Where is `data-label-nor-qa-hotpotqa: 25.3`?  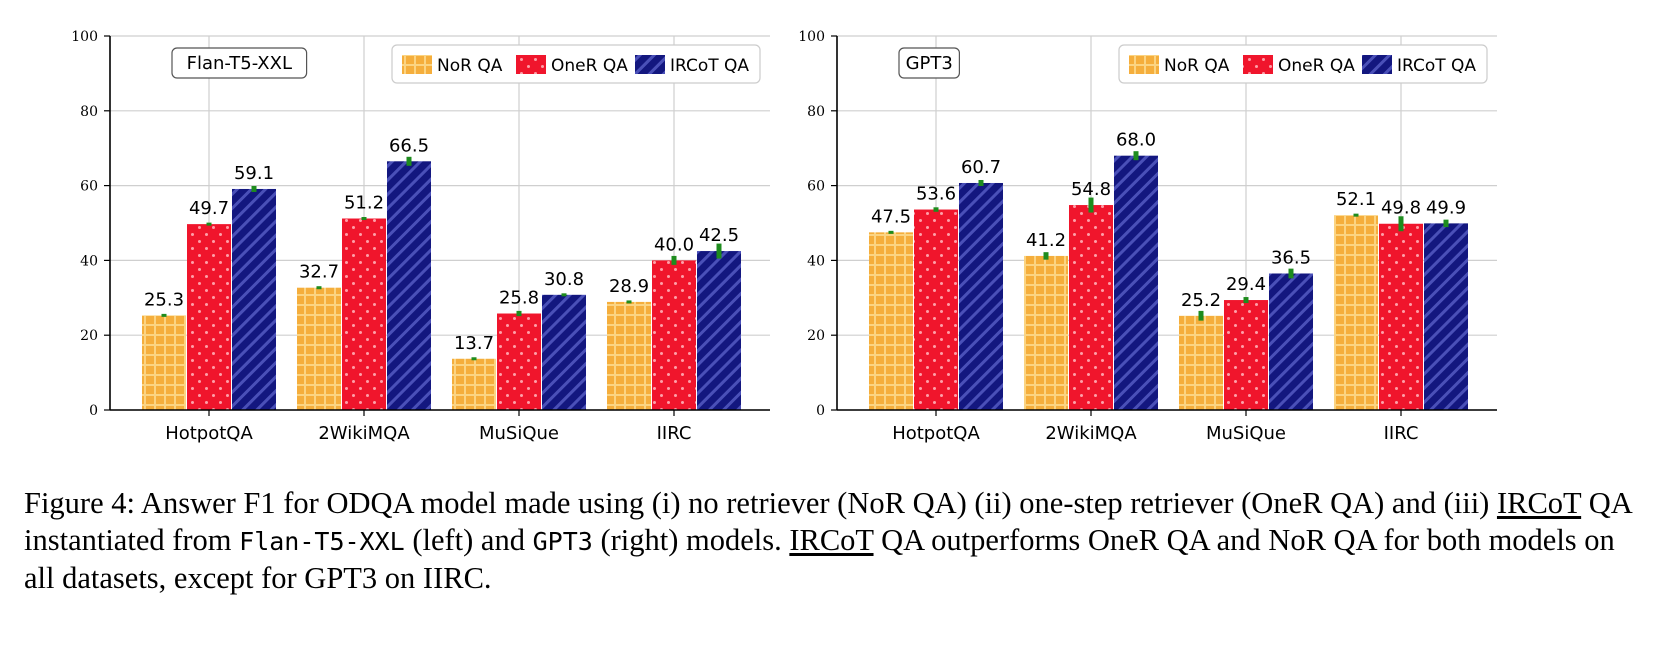 data-label-nor-qa-hotpotqa: 25.3 is located at coordinates (164, 299).